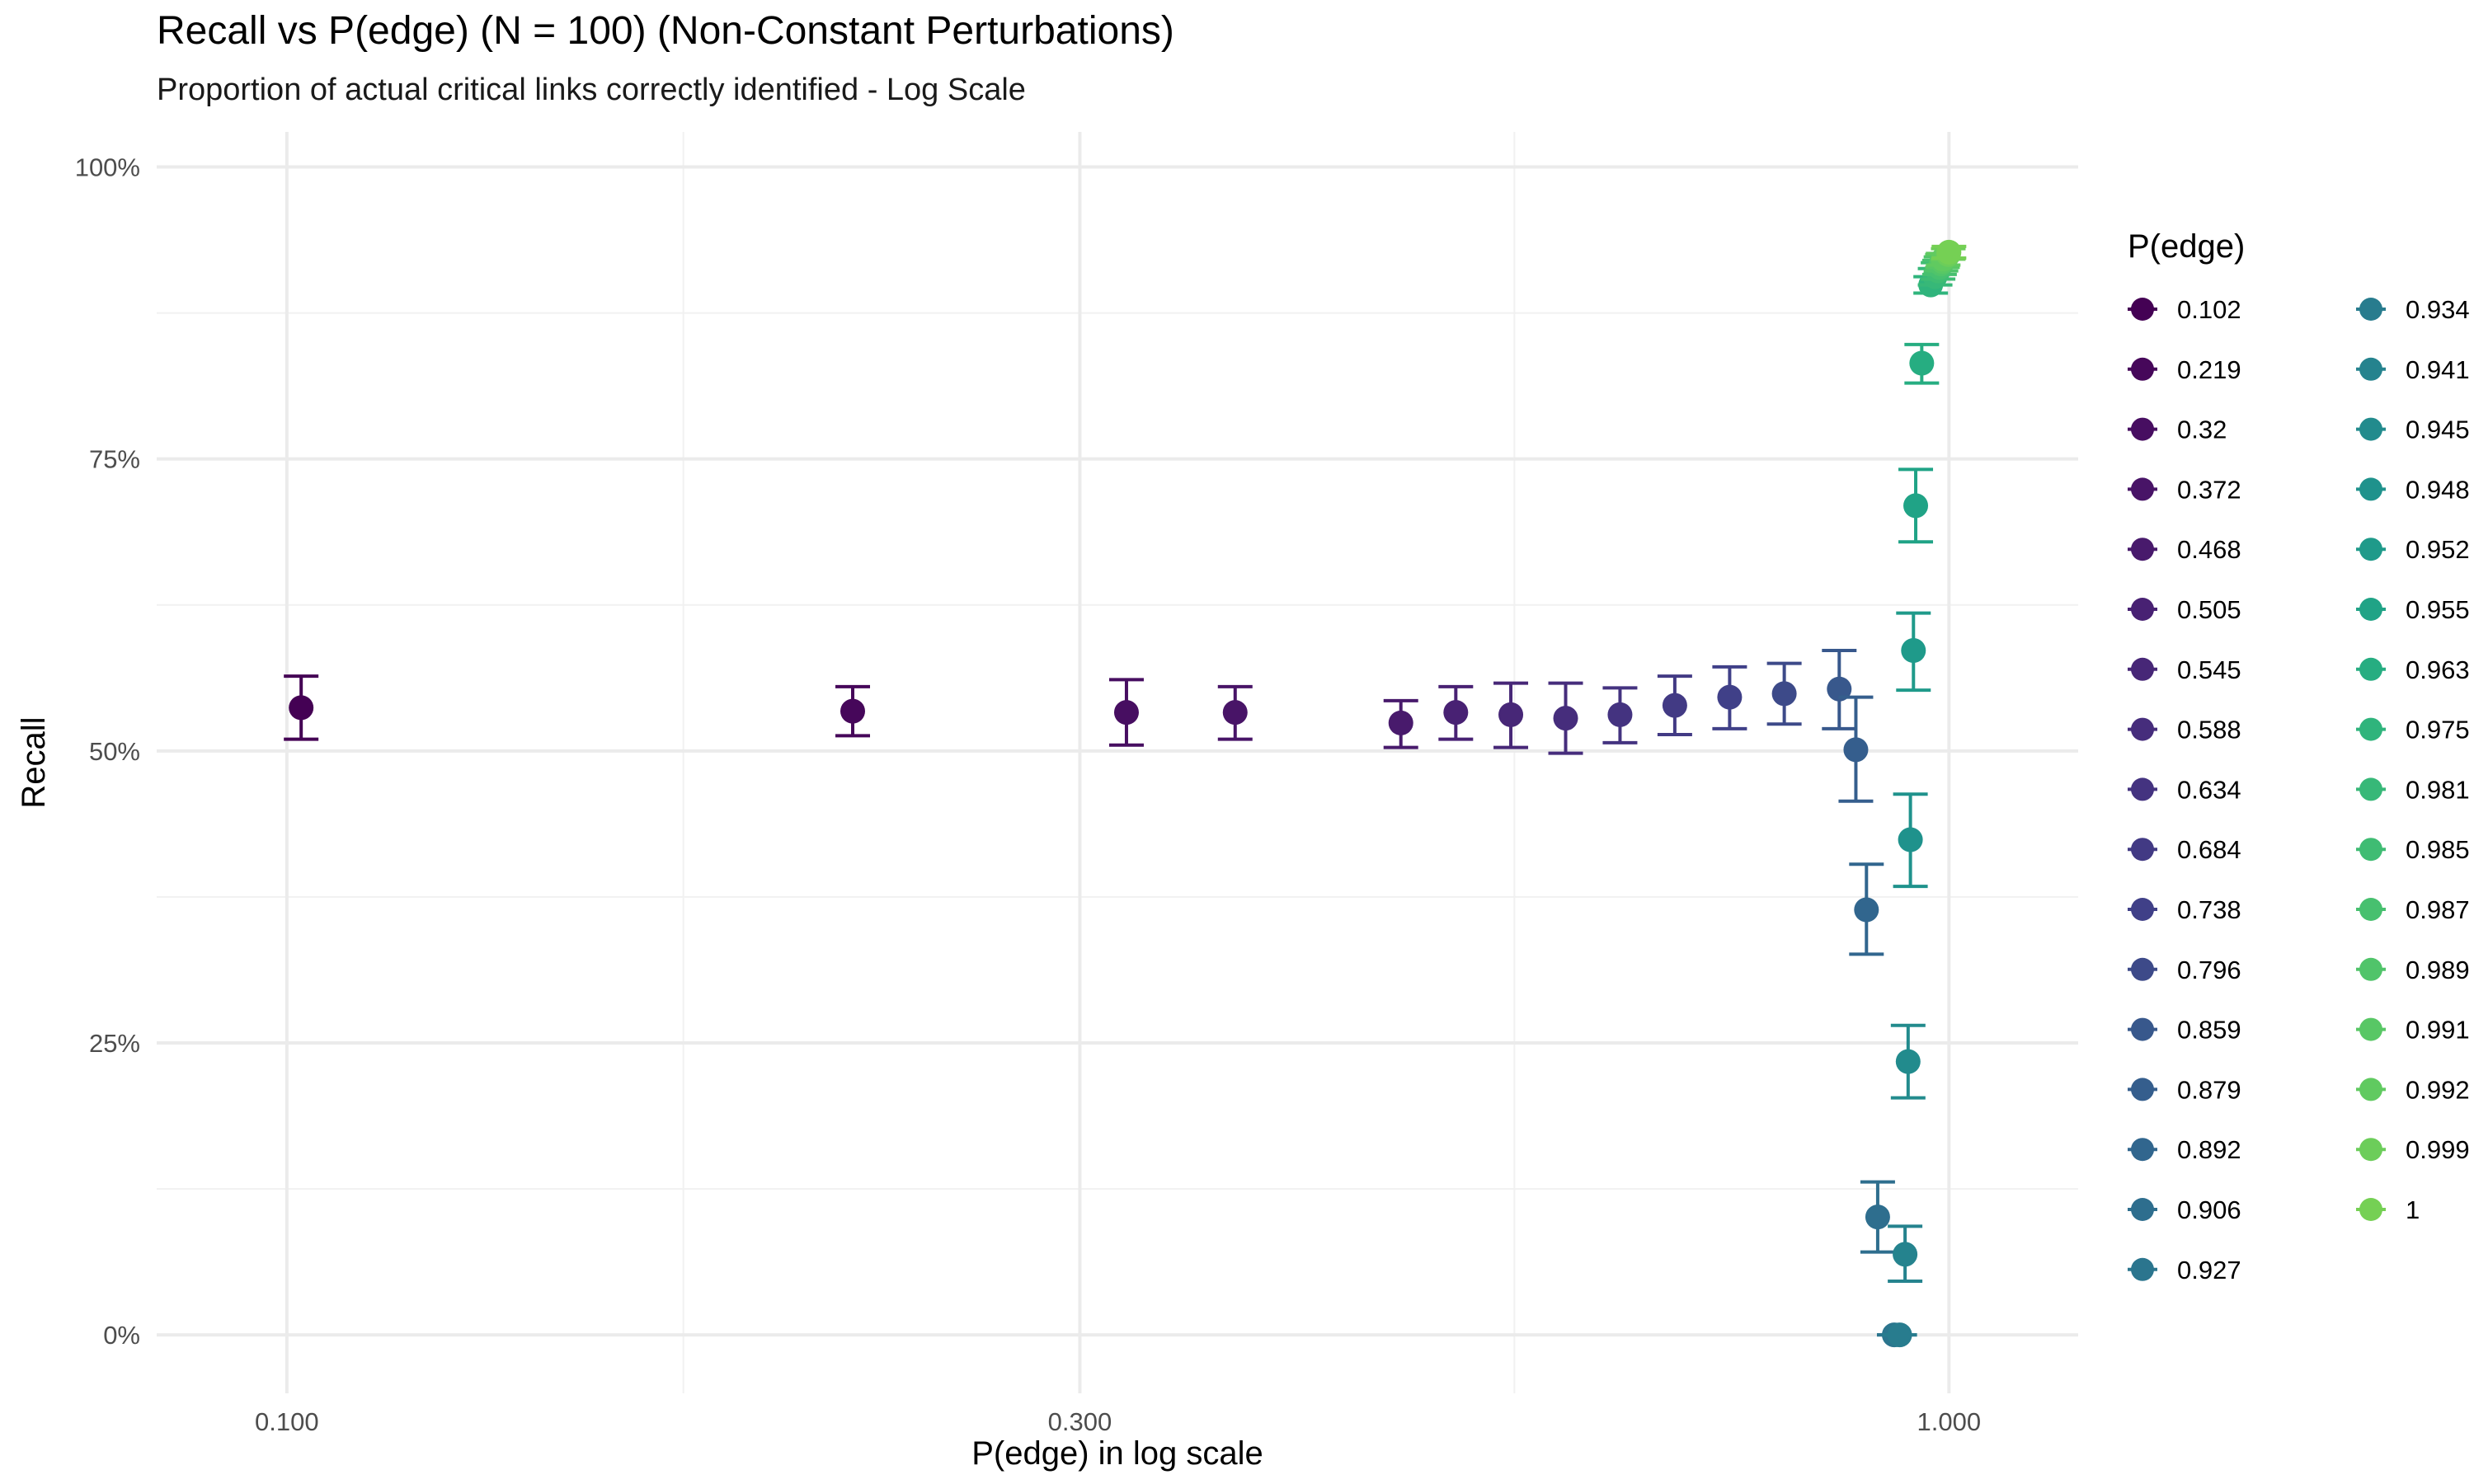 Image resolution: width=2474 pixels, height=1484 pixels. I want to click on x-axis-title: P(edge) in log scale, so click(1117, 1453).